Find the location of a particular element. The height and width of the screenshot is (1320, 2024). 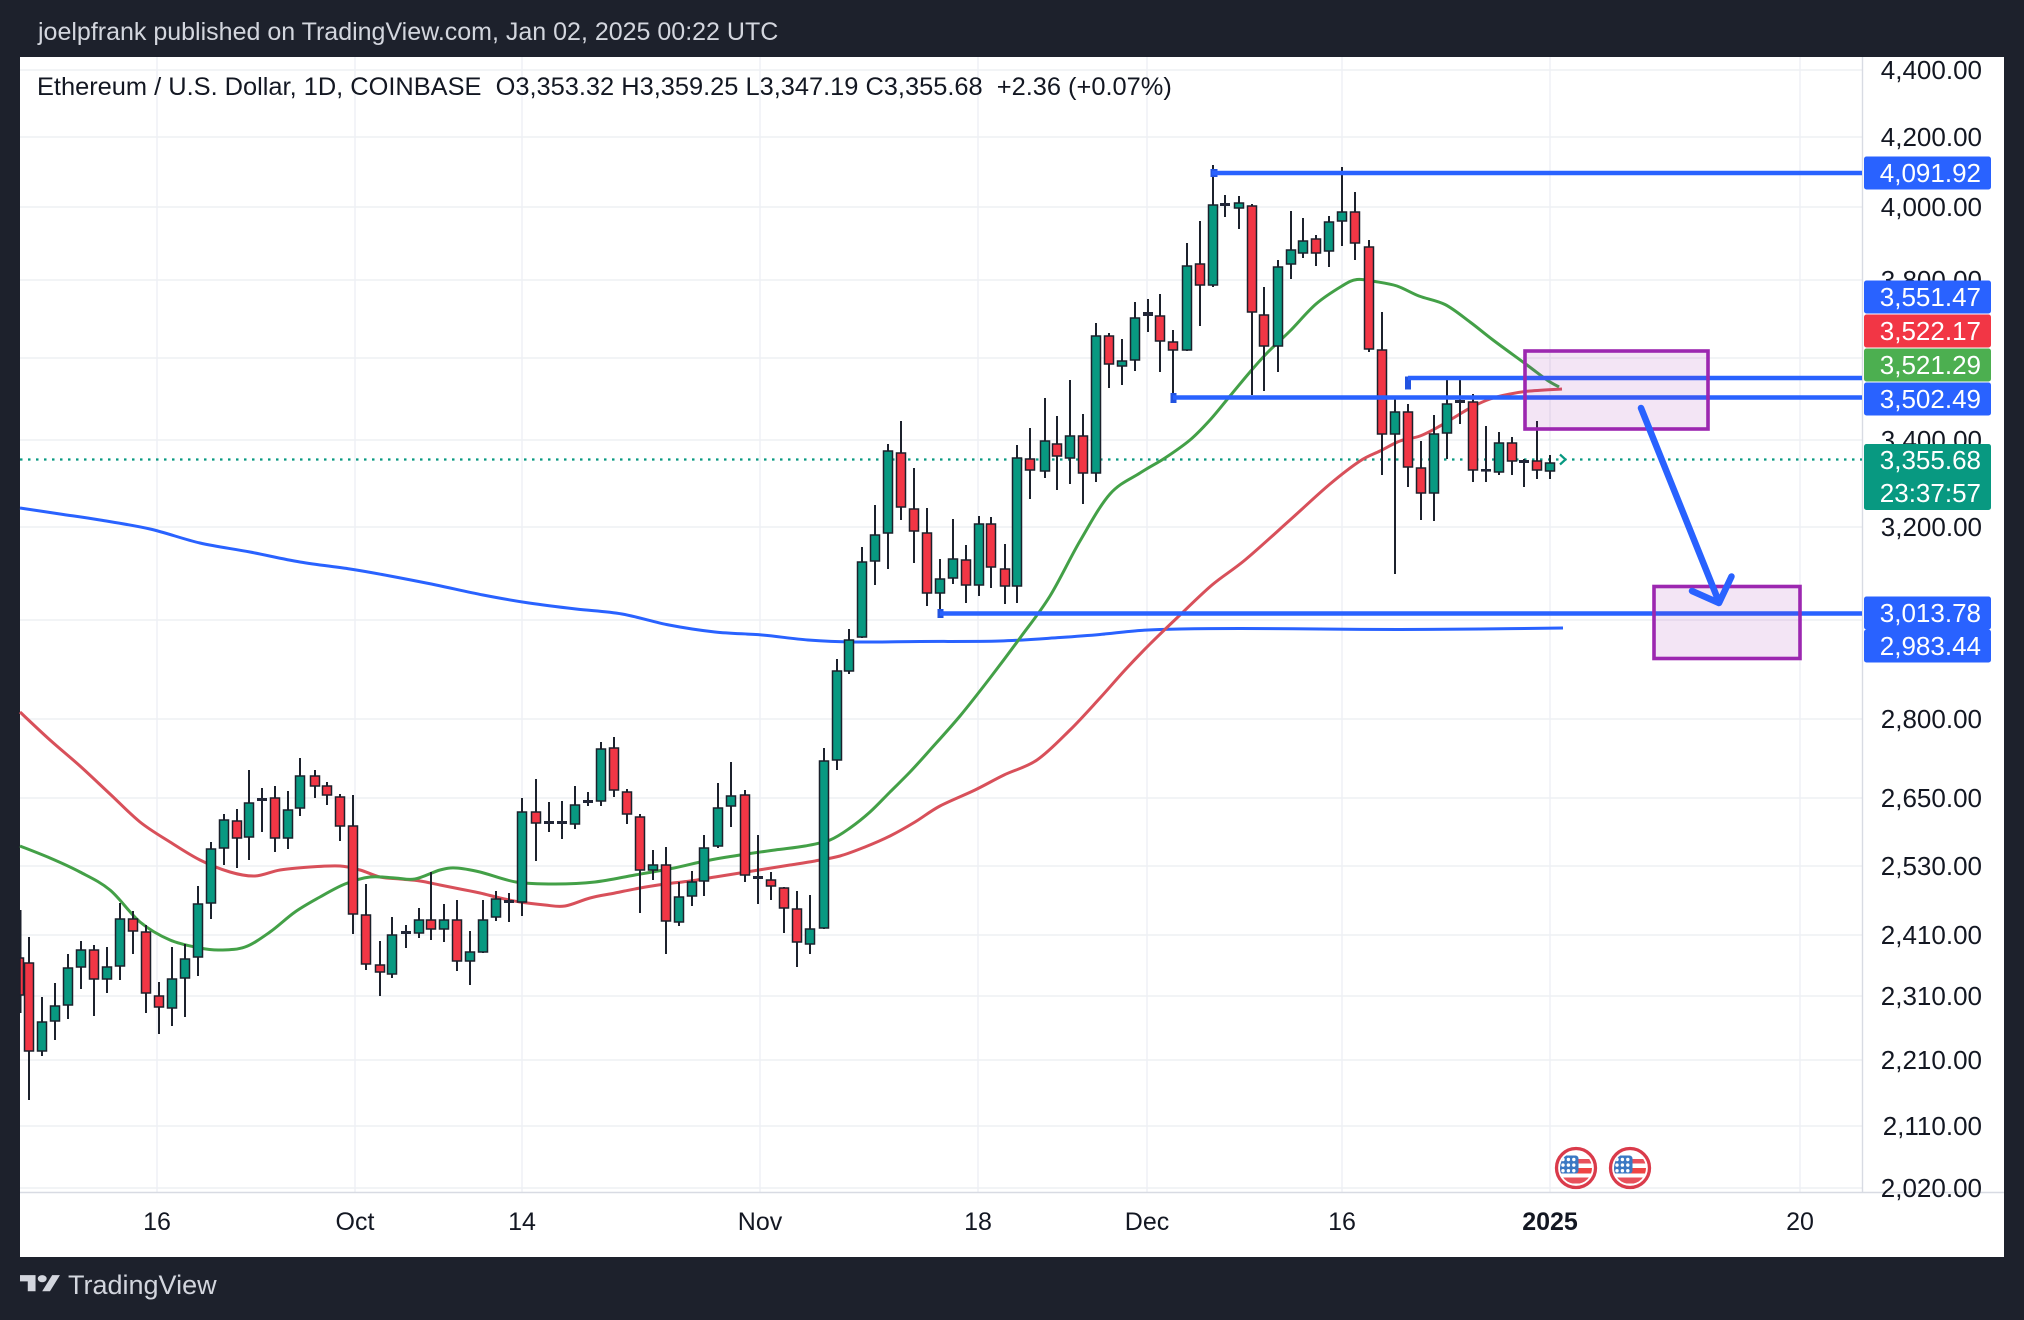

svg-text: 2,983.44 is located at coordinates (1930, 646).